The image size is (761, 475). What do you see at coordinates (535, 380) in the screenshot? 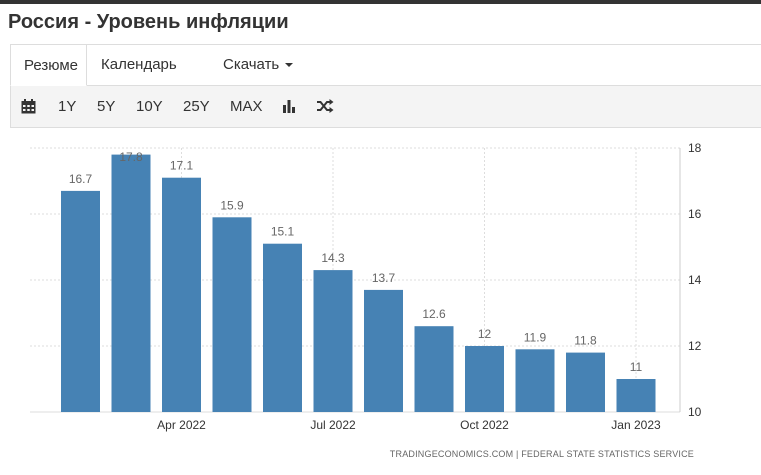
I see `bar-nov-2022` at bounding box center [535, 380].